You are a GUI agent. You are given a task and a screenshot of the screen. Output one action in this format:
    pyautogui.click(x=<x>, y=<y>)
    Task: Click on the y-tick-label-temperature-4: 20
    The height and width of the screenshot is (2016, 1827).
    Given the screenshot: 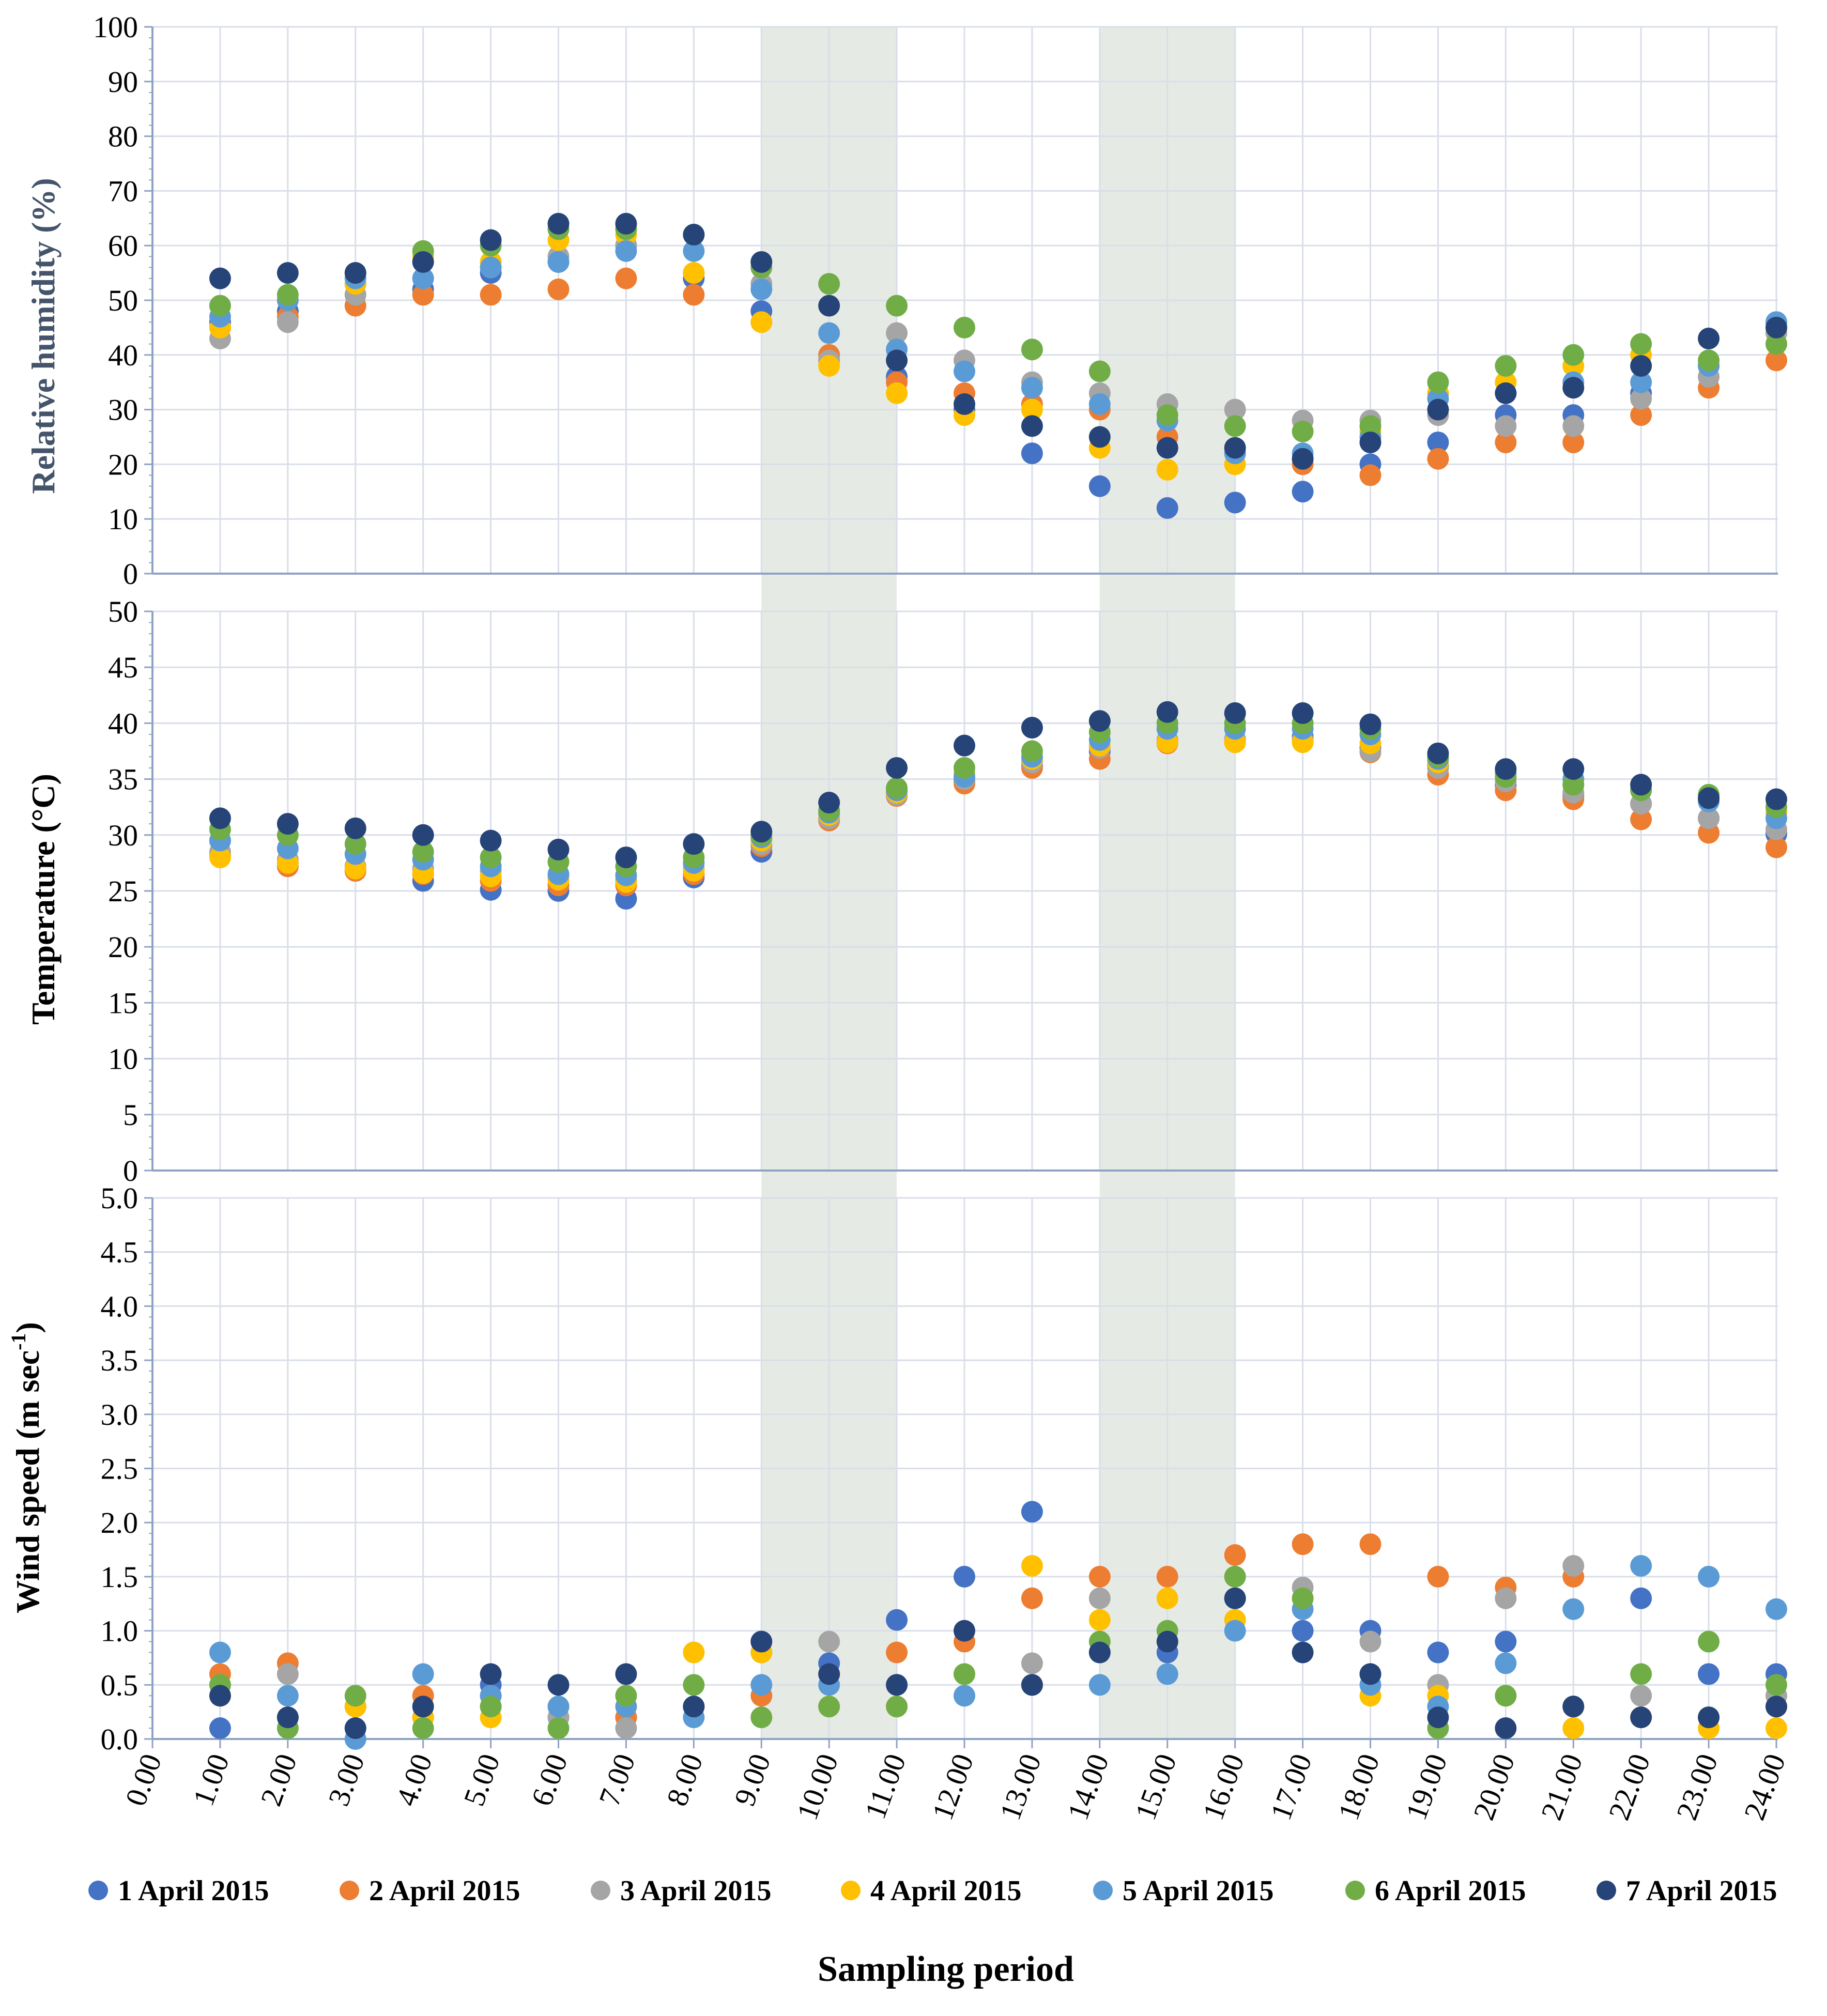 What is the action you would take?
    pyautogui.click(x=123, y=947)
    